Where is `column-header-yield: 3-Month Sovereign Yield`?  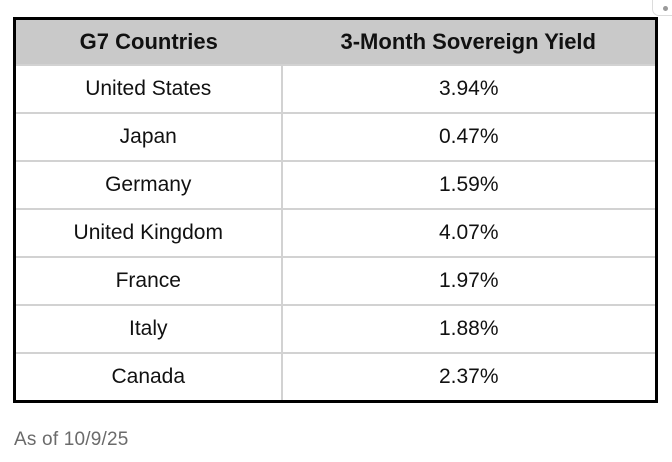
column-header-yield: 3-Month Sovereign Yield is located at coordinates (469, 41).